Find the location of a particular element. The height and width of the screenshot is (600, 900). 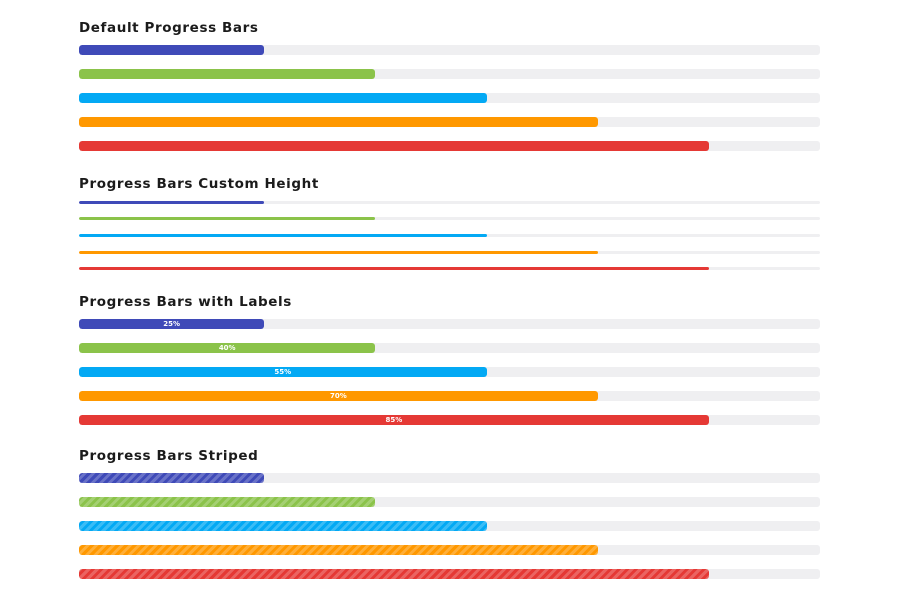

progress-fill: 85% is located at coordinates (394, 420).